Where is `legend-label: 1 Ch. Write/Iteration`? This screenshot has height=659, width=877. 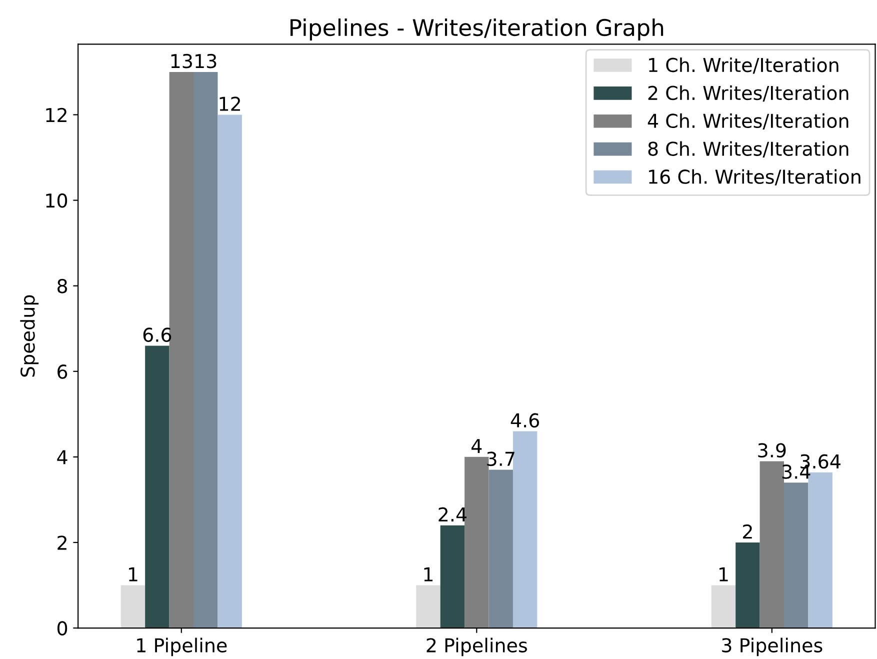
legend-label: 1 Ch. Write/Iteration is located at coordinates (743, 65).